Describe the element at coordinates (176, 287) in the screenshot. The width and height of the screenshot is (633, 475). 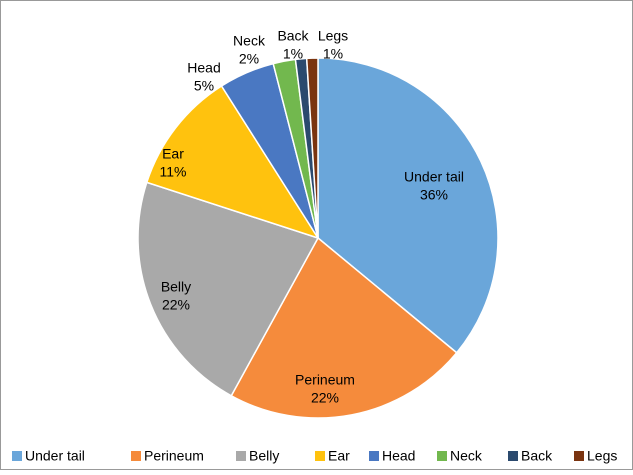
I see `slice-name: Belly` at that location.